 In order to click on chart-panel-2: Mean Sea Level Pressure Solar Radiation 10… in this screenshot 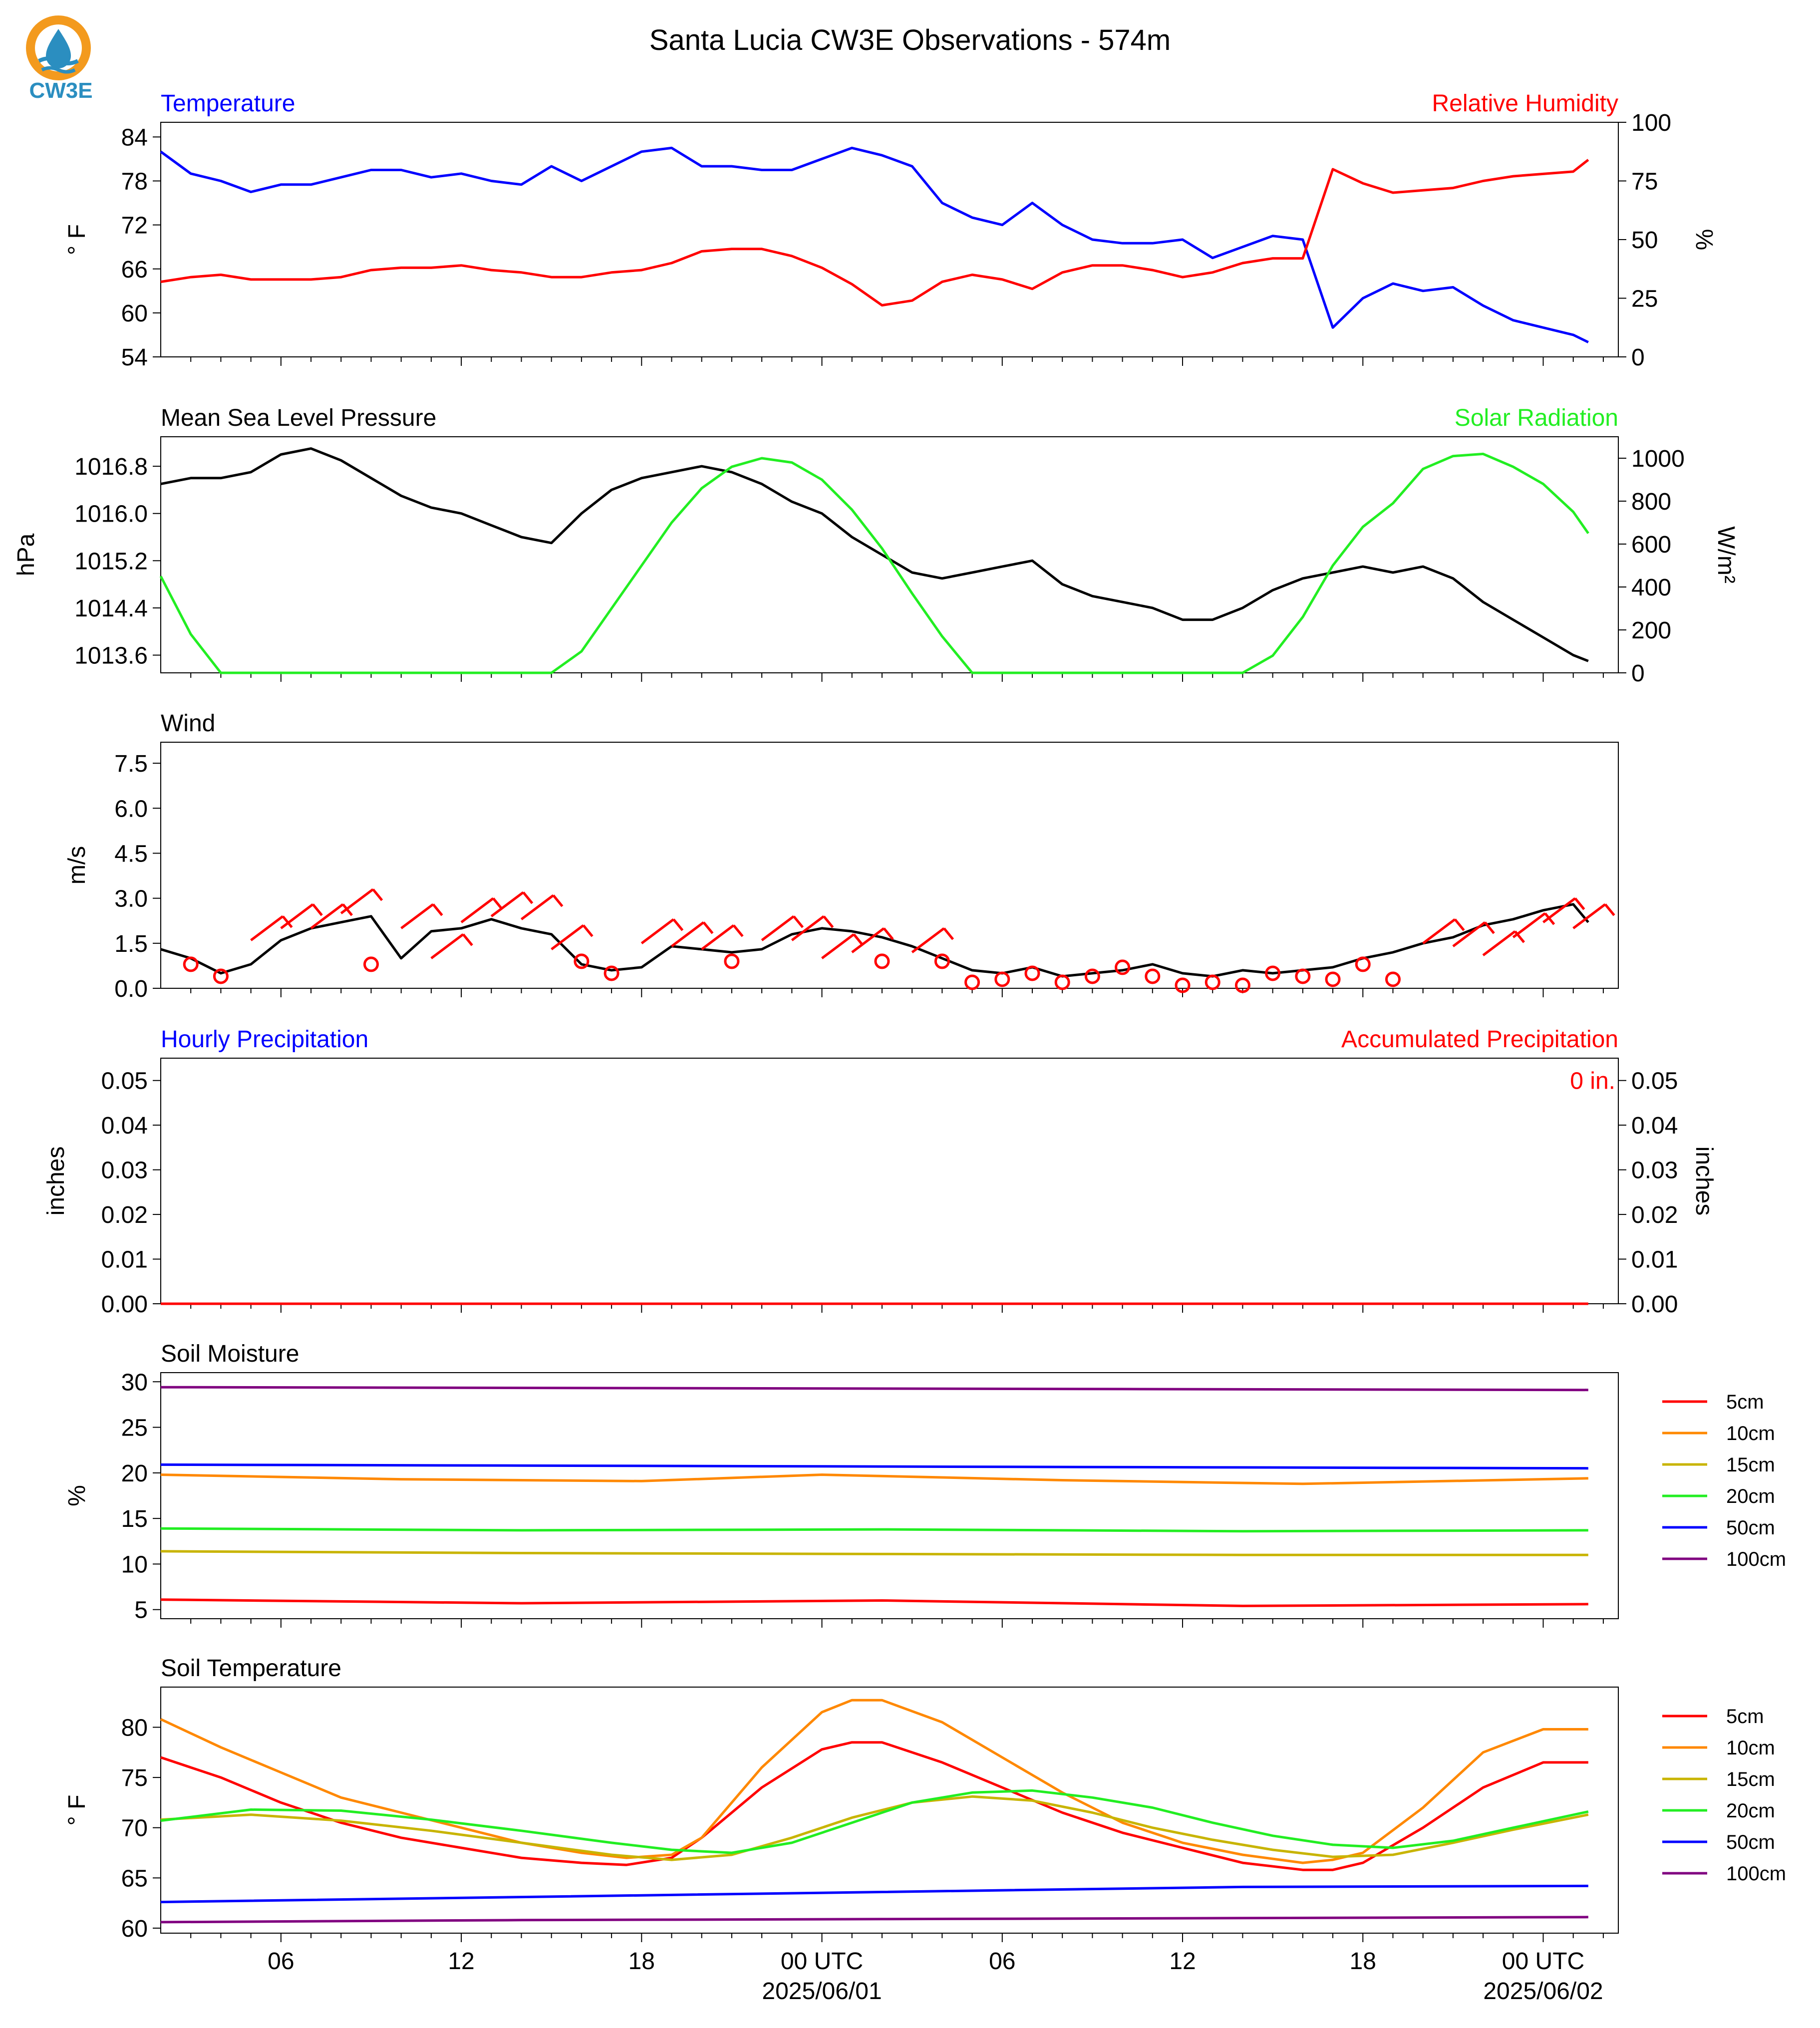, I will do `click(876, 546)`.